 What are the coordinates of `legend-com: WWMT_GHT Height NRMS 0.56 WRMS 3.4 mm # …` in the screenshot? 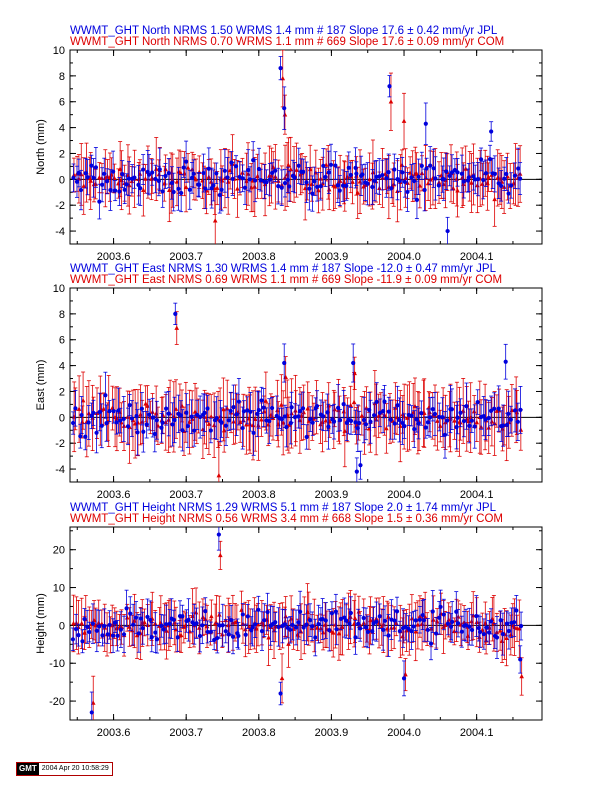 It's located at (286, 519).